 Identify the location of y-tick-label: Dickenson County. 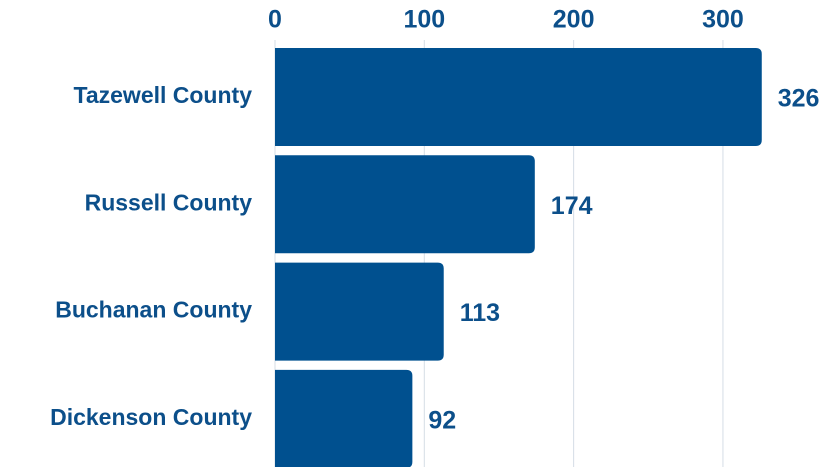
(151, 417).